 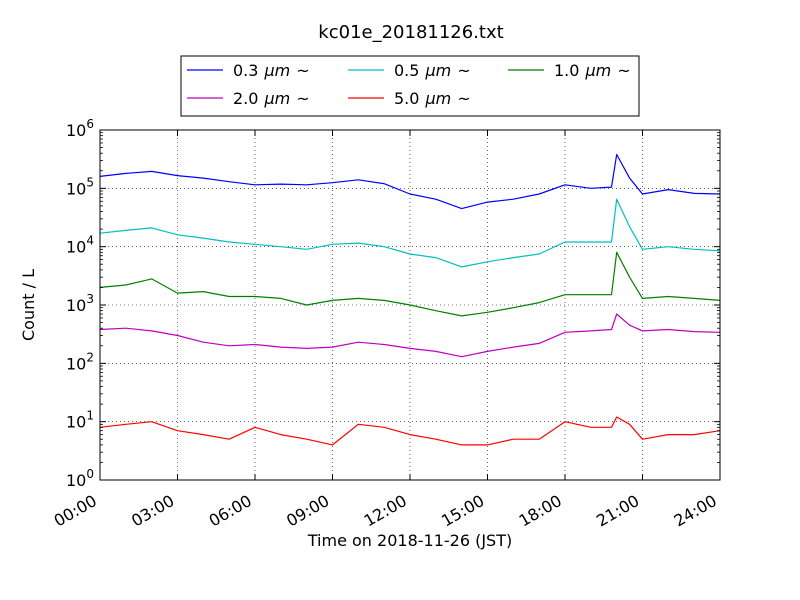 What do you see at coordinates (90, 124) in the screenshot?
I see `y-tick-exponent: 6` at bounding box center [90, 124].